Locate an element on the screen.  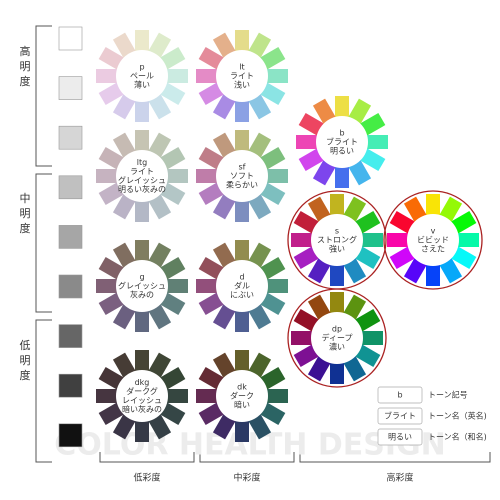
legend-sample: ブライト is located at coordinates (400, 416).